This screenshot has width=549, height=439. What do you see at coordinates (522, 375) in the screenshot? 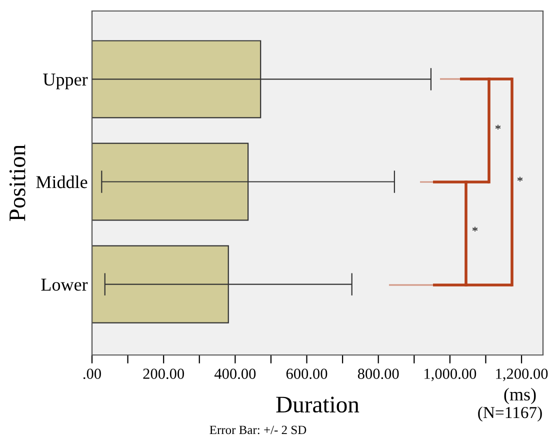
I see `x-tick-label: 1,200.00` at bounding box center [522, 375].